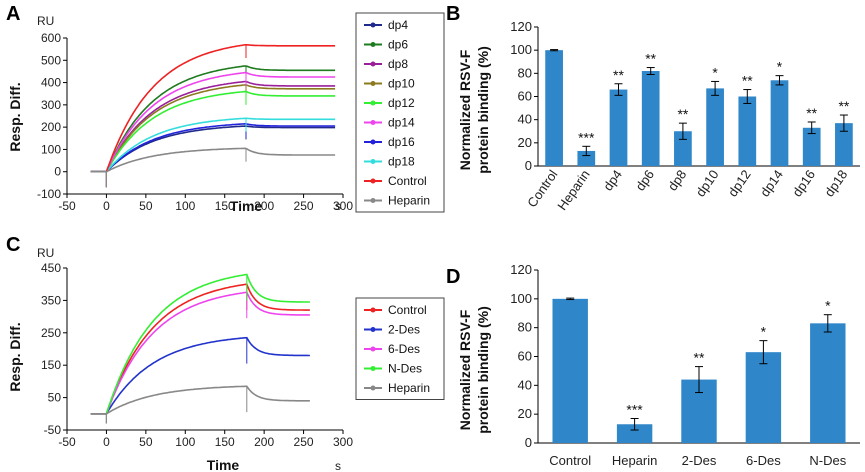 This screenshot has height=472, width=865. What do you see at coordinates (521, 269) in the screenshot?
I see `panel-d-y-tick-label: 120` at bounding box center [521, 269].